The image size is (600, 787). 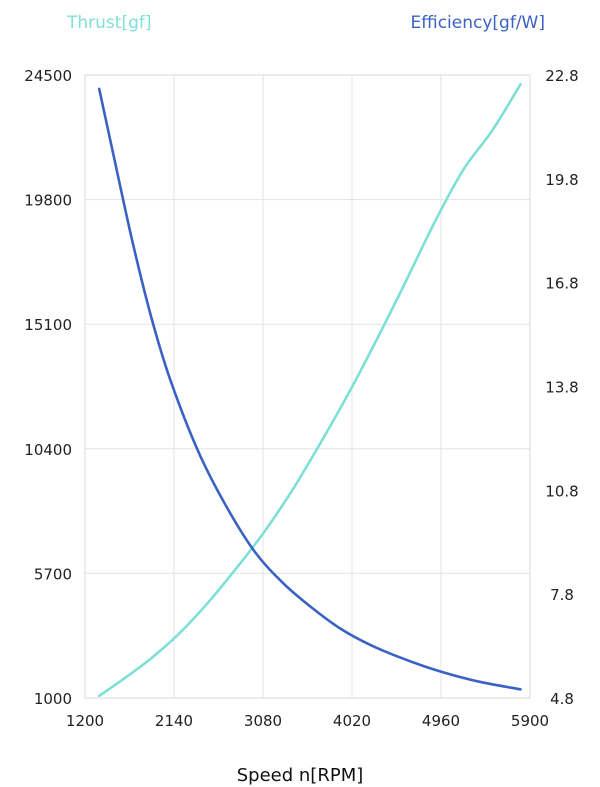 I want to click on y-right-tick-label: 22.8, so click(x=561, y=76).